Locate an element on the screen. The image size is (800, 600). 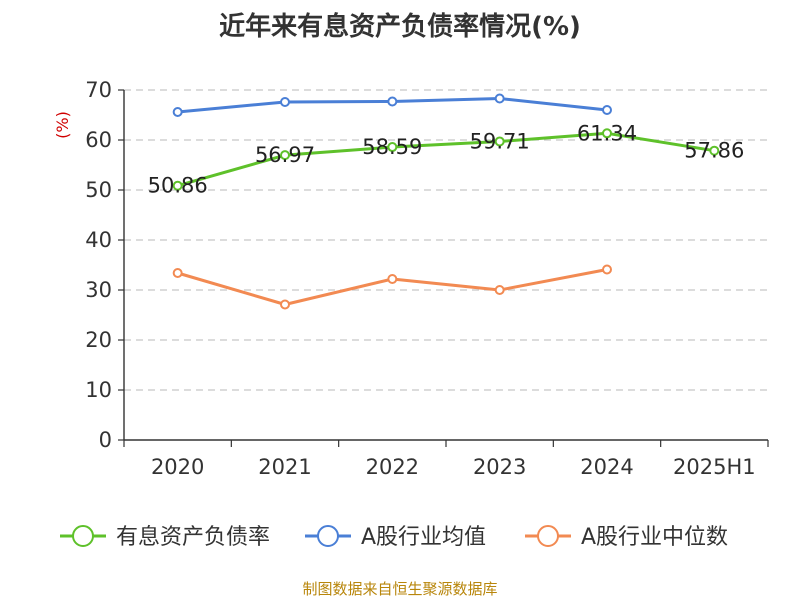
data-source: 制图数据来自恒生聚源数据库 is located at coordinates (400, 589).